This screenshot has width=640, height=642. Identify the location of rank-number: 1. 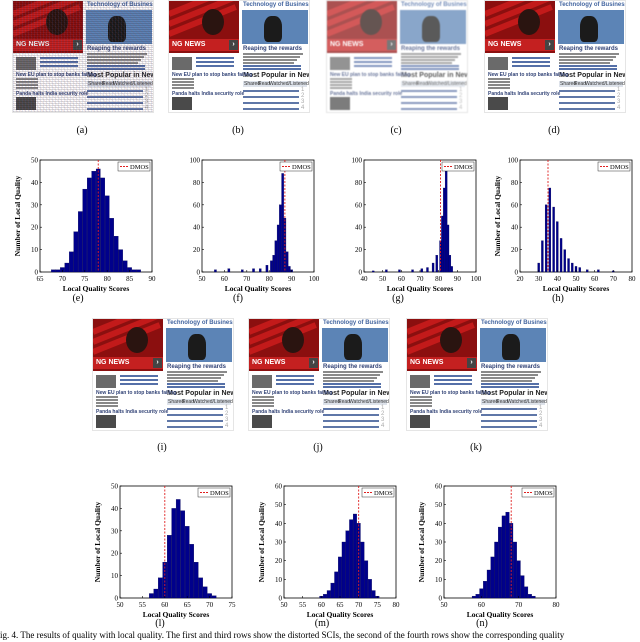
(303, 90).